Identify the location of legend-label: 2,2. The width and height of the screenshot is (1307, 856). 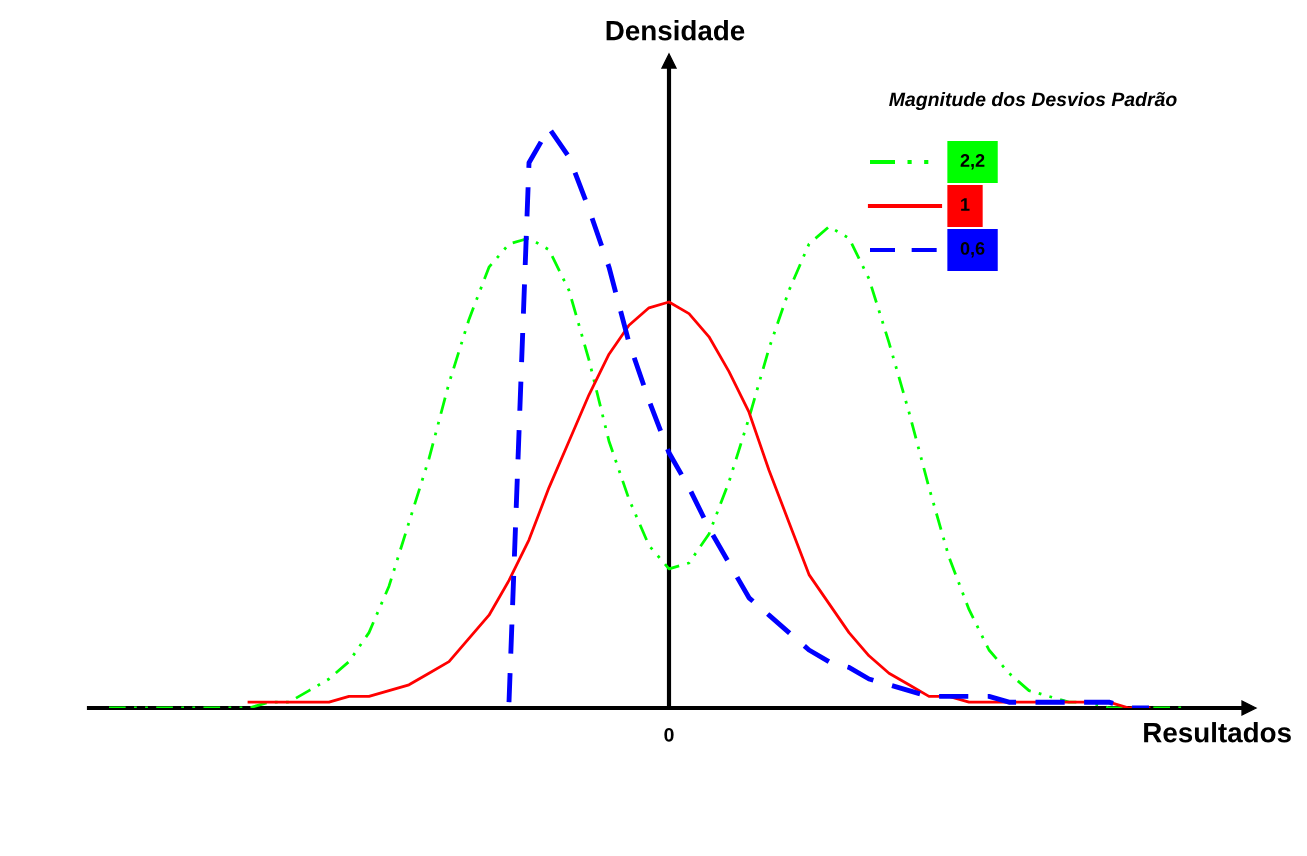
(972, 162).